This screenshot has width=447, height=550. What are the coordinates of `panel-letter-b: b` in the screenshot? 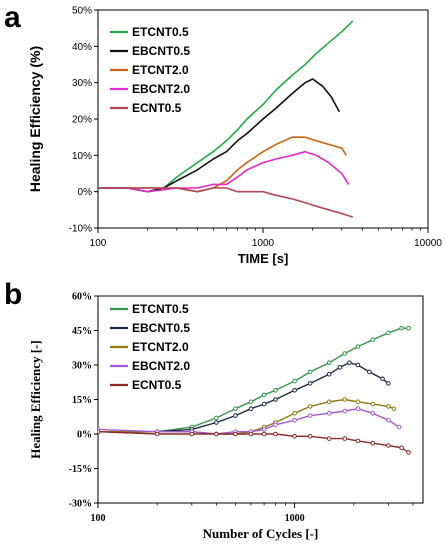 It's located at (13, 294).